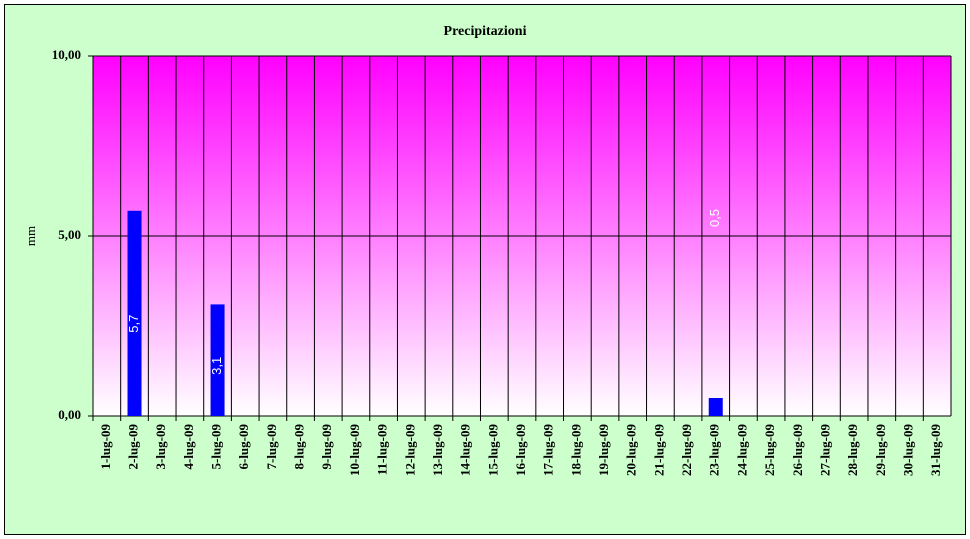 This screenshot has width=970, height=539. What do you see at coordinates (575, 450) in the screenshot?
I see `x-tick-label: 18-lug-09` at bounding box center [575, 450].